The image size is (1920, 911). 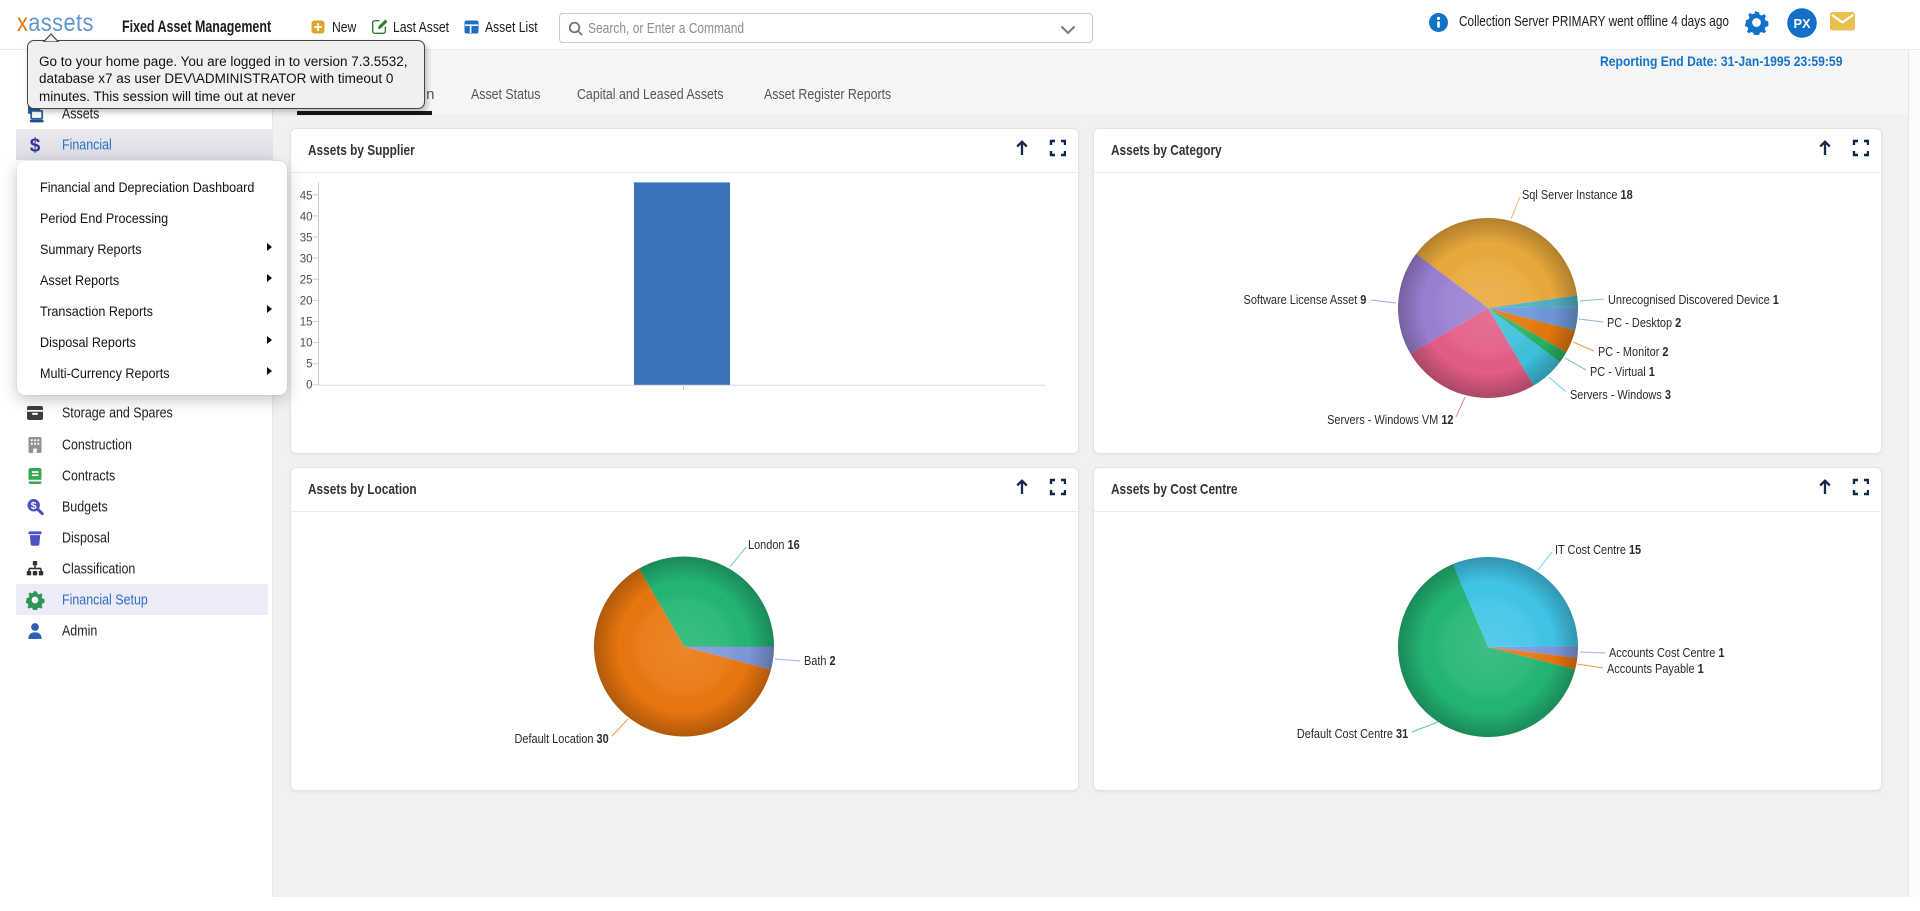 I want to click on svg-text: 15, so click(x=306, y=323).